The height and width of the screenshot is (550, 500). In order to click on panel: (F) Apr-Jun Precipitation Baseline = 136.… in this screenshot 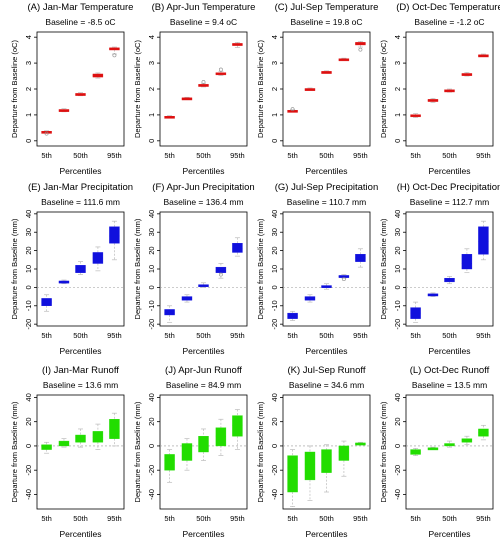, I will do `click(194, 269)`.